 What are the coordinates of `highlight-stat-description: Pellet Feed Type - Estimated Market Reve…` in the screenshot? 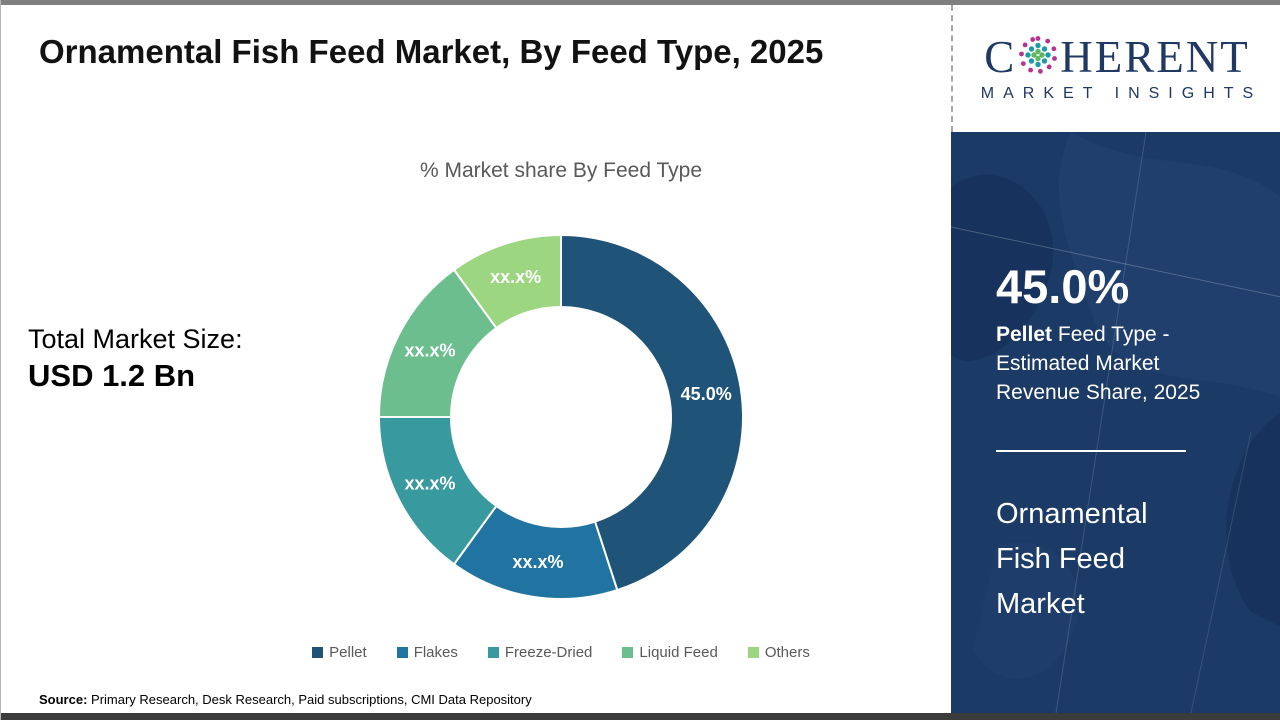 It's located at (1106, 364).